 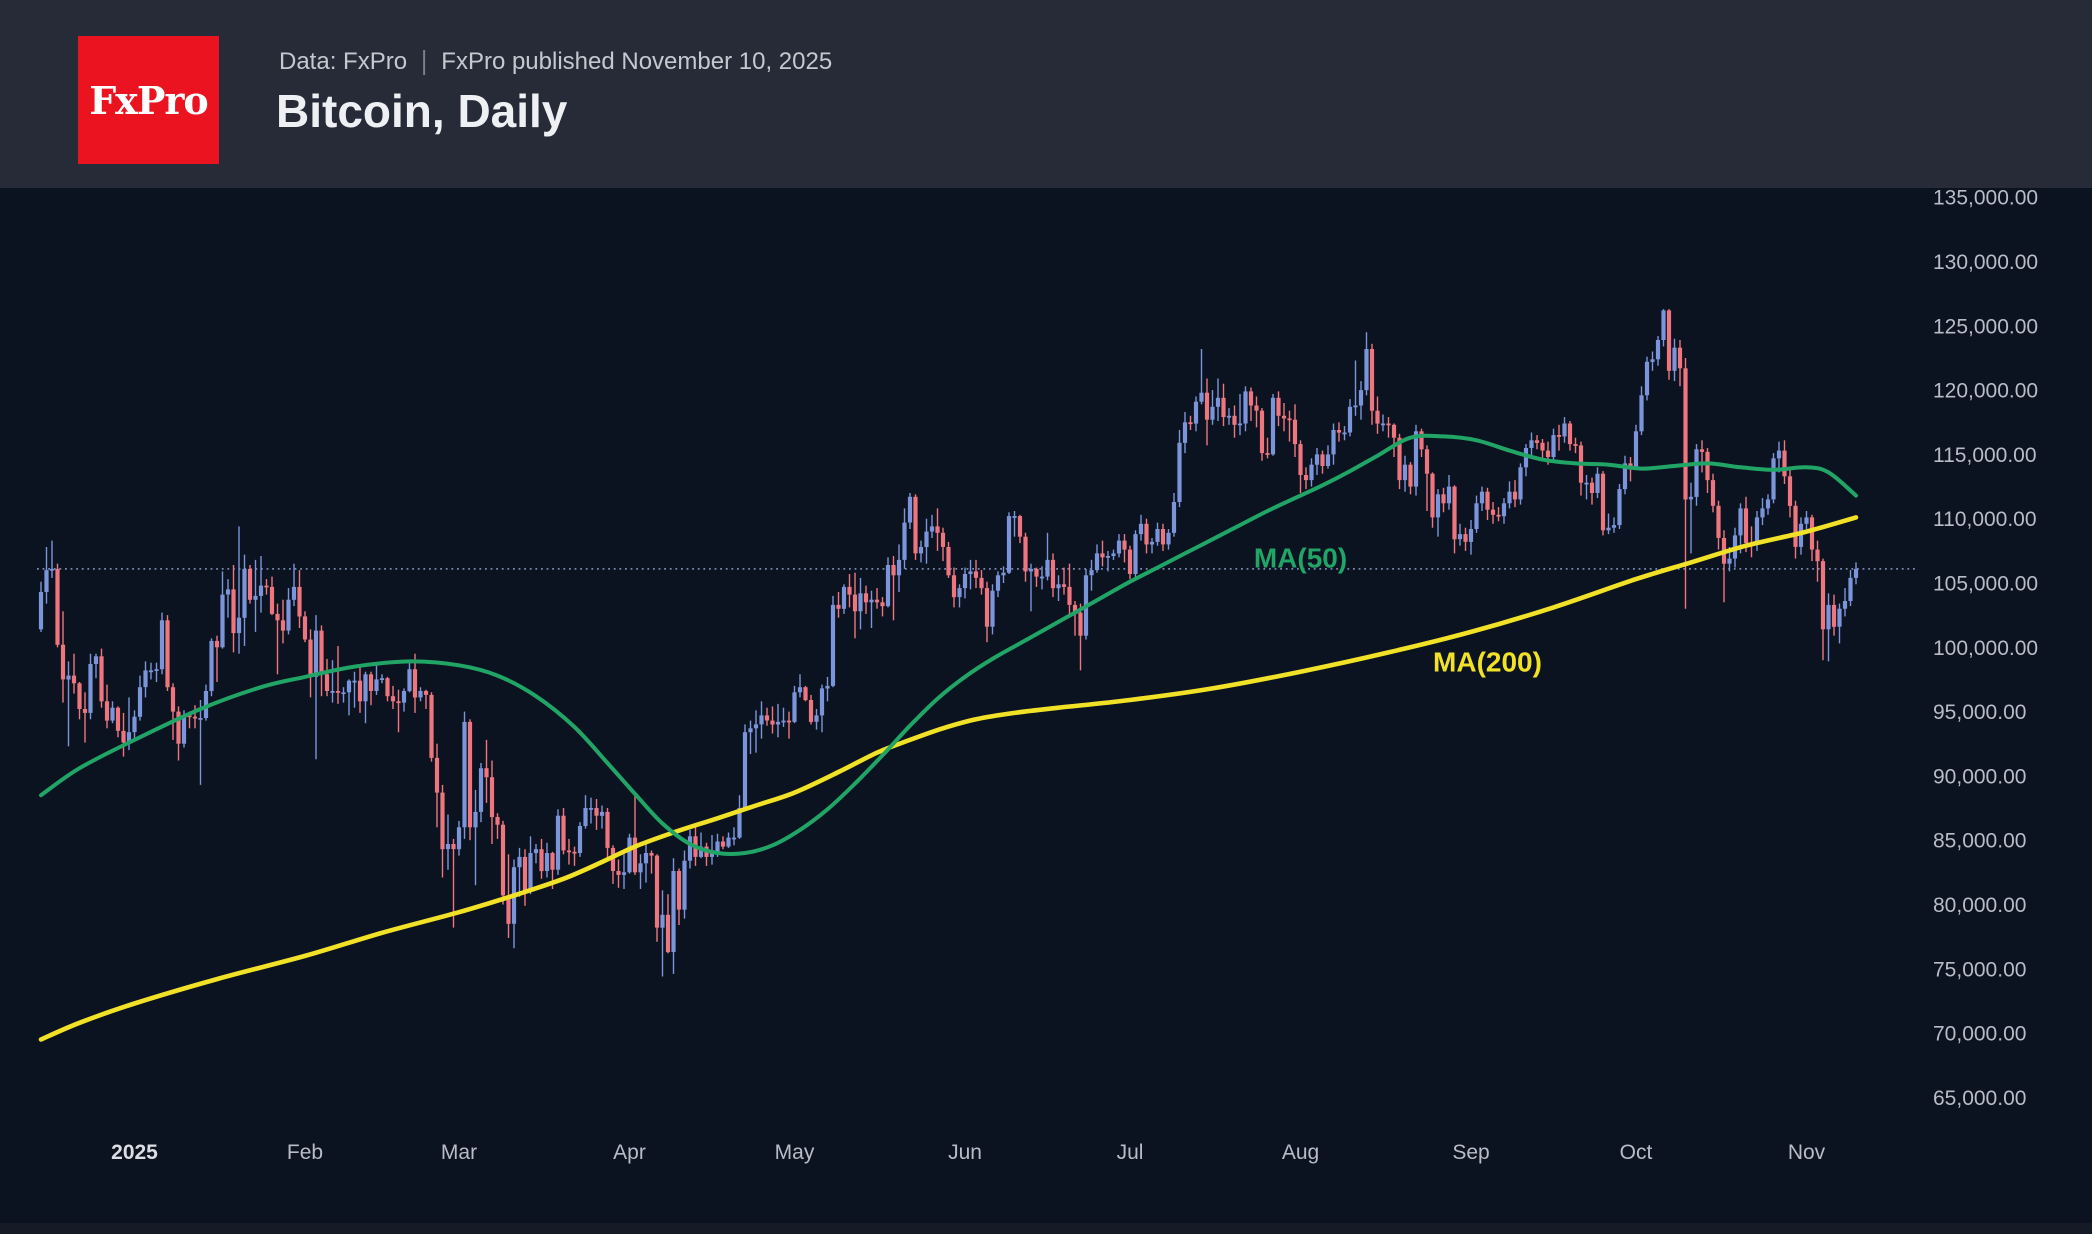 I want to click on y-axis-label: 70,000.00, so click(x=1979, y=1034).